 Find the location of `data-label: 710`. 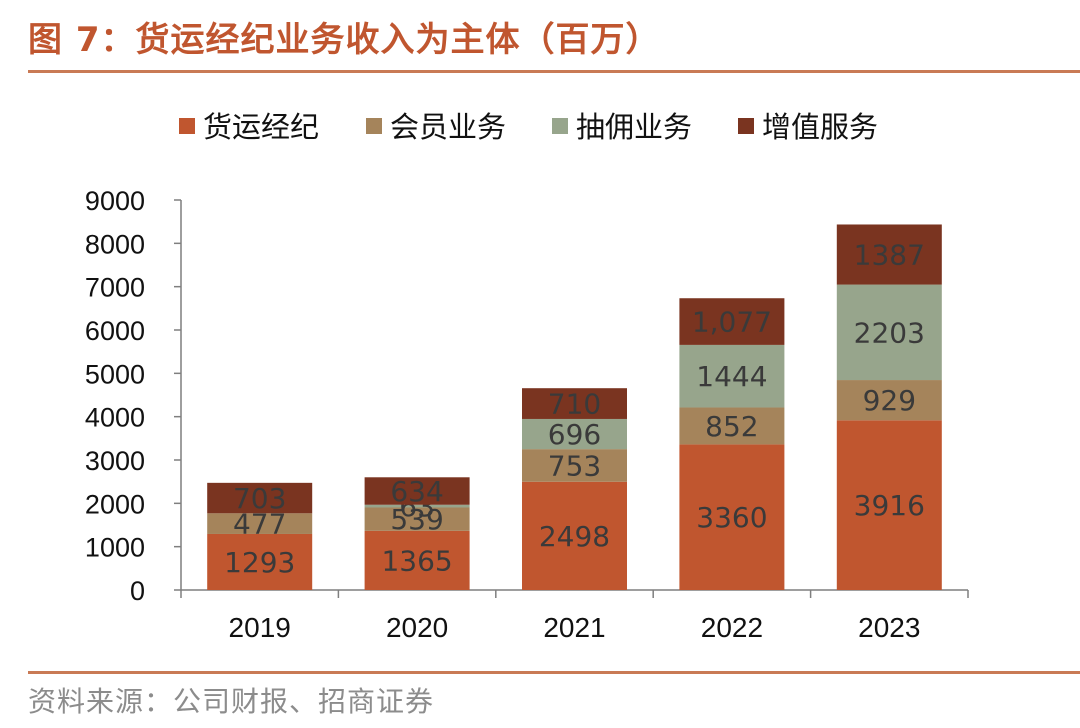

data-label: 710 is located at coordinates (574, 404).